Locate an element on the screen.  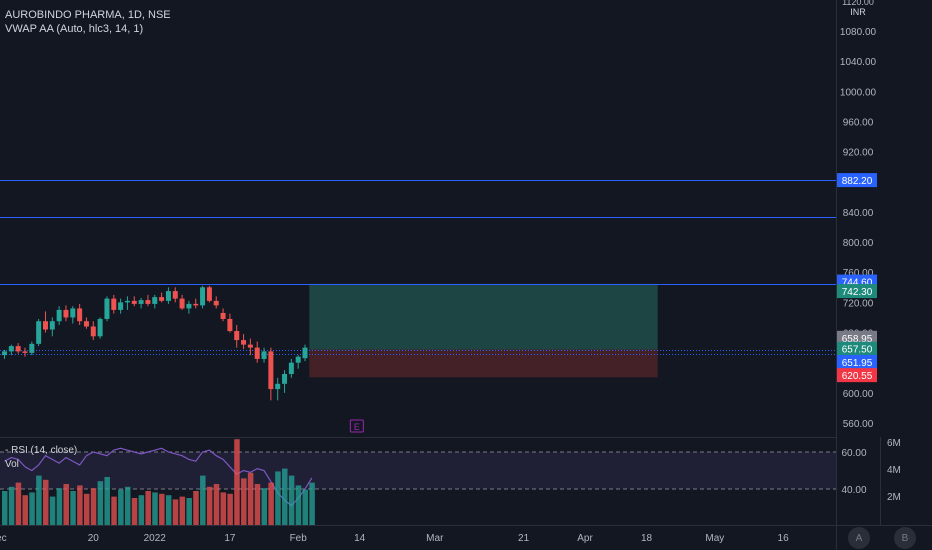
price-badge-label: 882.20 is located at coordinates (857, 181).